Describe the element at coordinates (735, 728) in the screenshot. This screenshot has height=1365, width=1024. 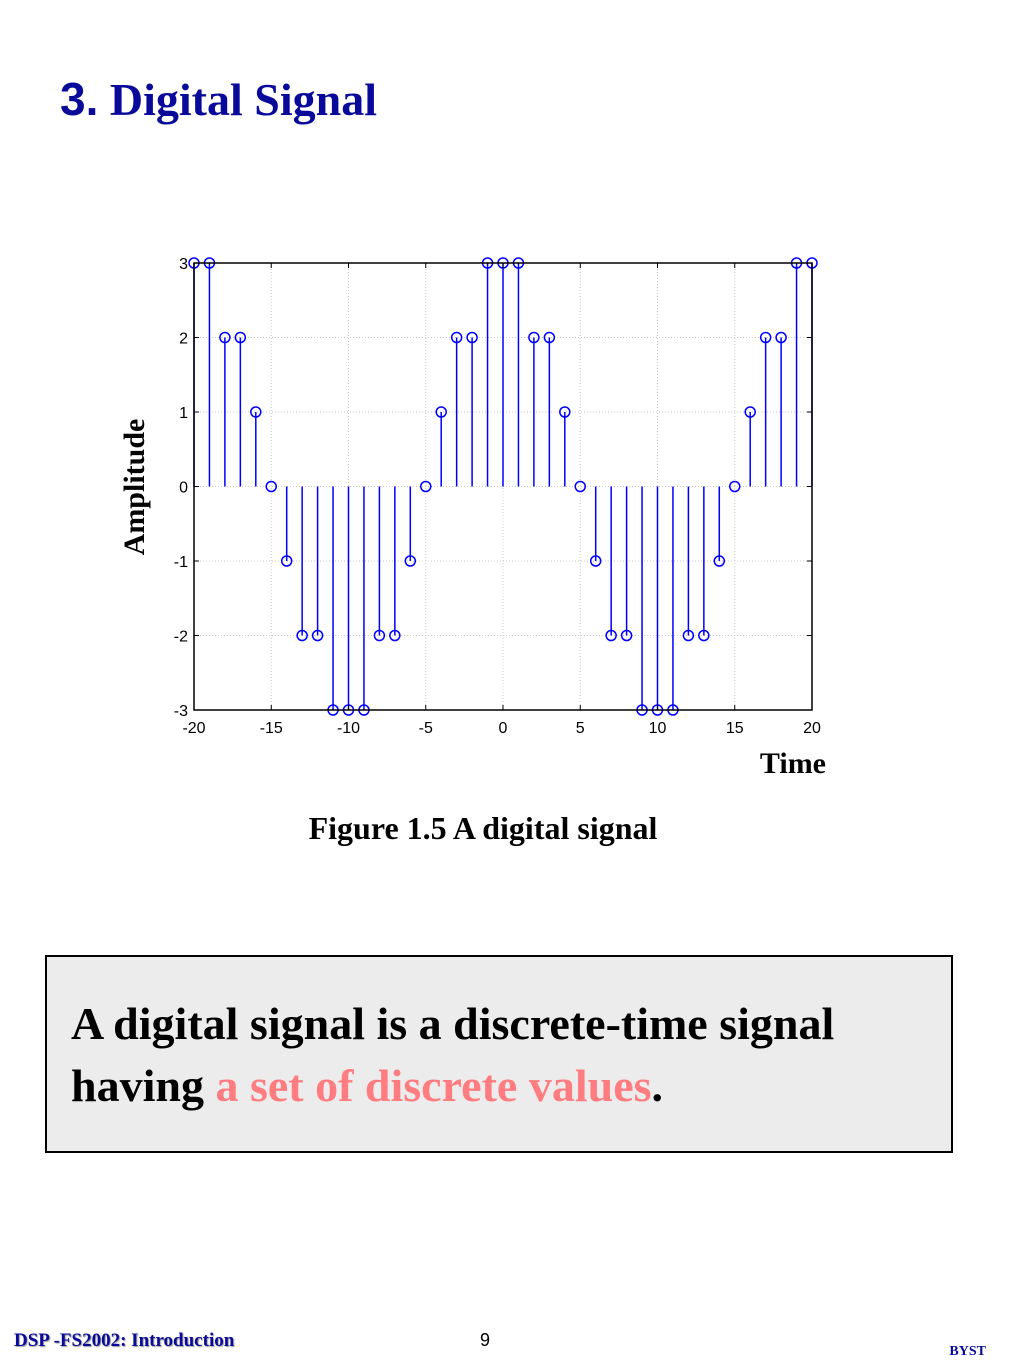
I see `x-tick-label: 15` at that location.